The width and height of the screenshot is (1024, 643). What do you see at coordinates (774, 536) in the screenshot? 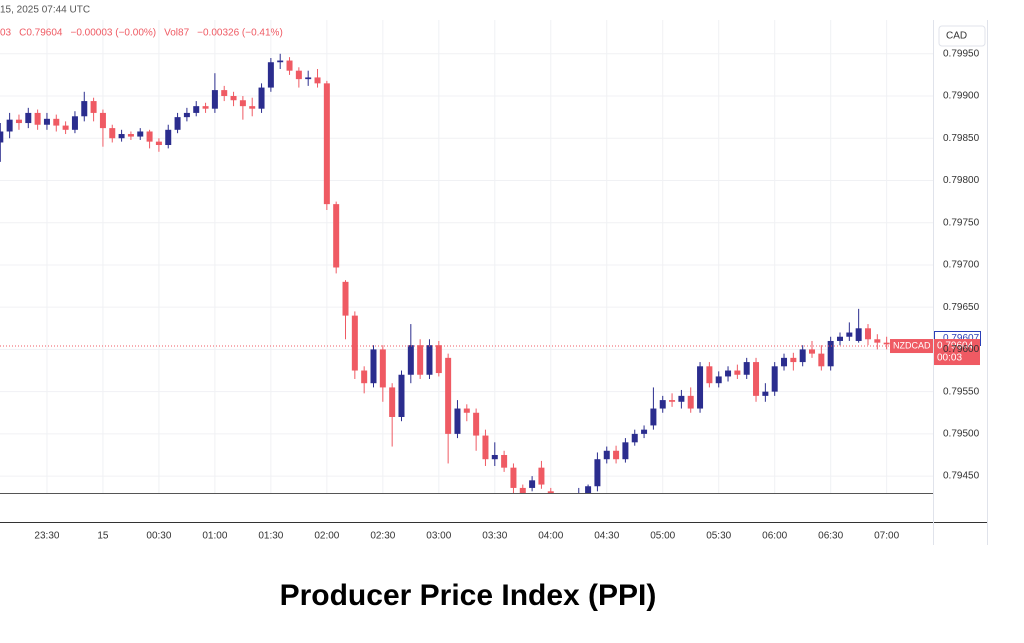
I see `x-tick-label: 06:00` at bounding box center [774, 536].